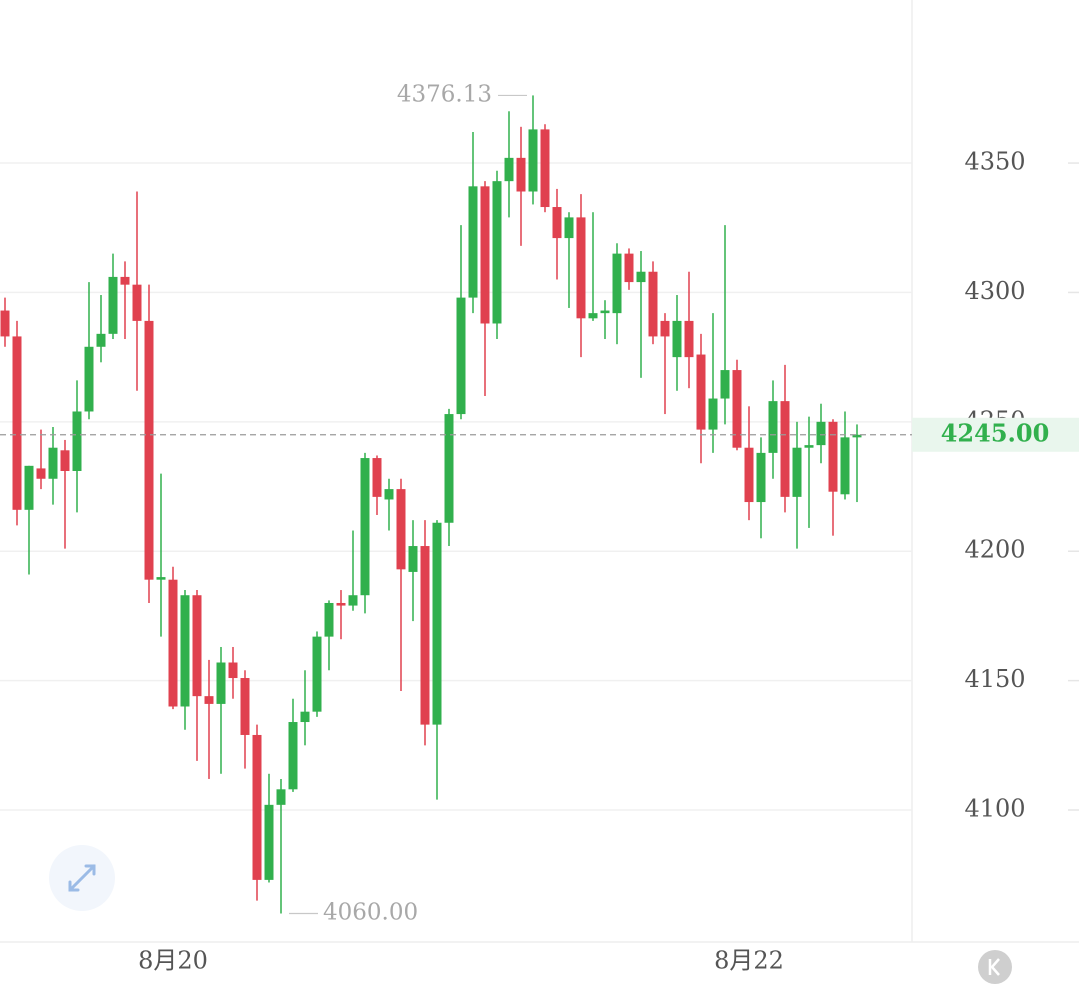  What do you see at coordinates (994, 162) in the screenshot?
I see `y-tick-label: 4350` at bounding box center [994, 162].